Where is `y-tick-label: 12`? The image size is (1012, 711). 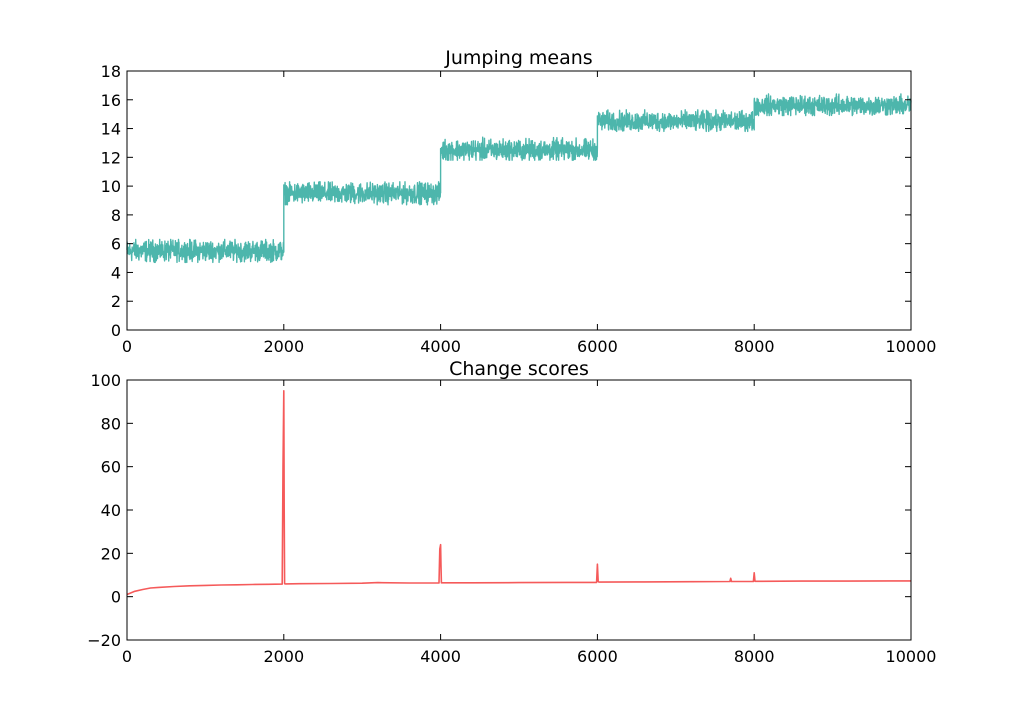
y-tick-label: 12 is located at coordinates (111, 157).